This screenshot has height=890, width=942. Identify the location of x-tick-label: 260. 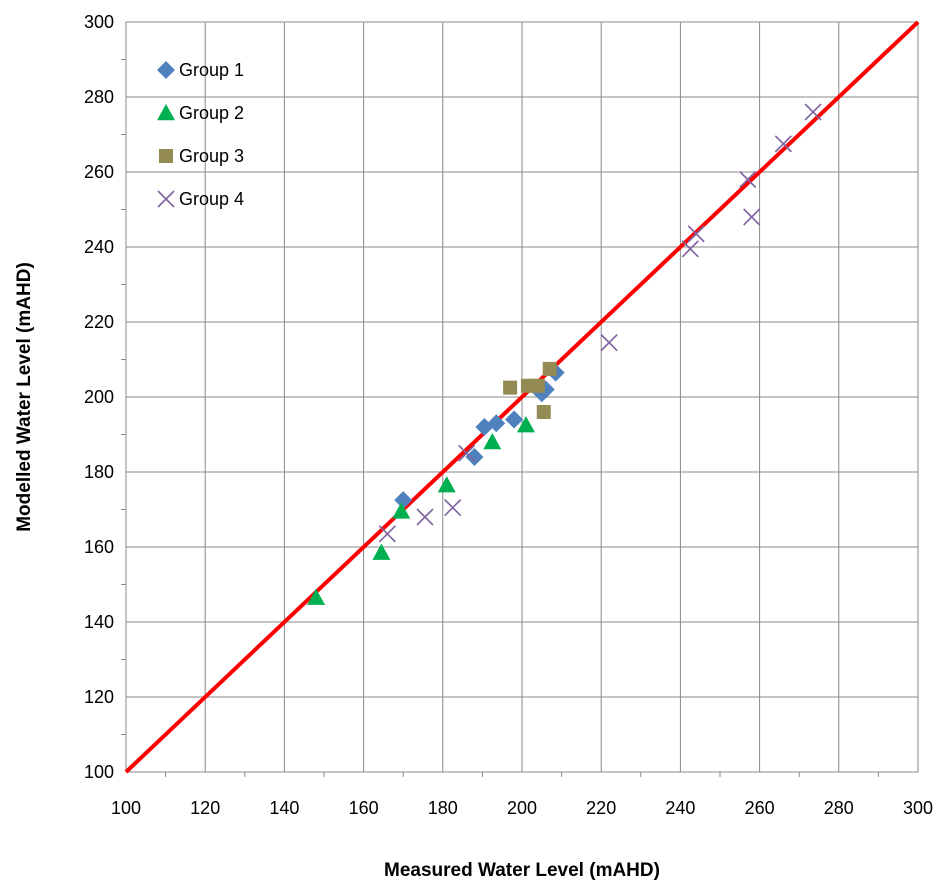
(760, 808).